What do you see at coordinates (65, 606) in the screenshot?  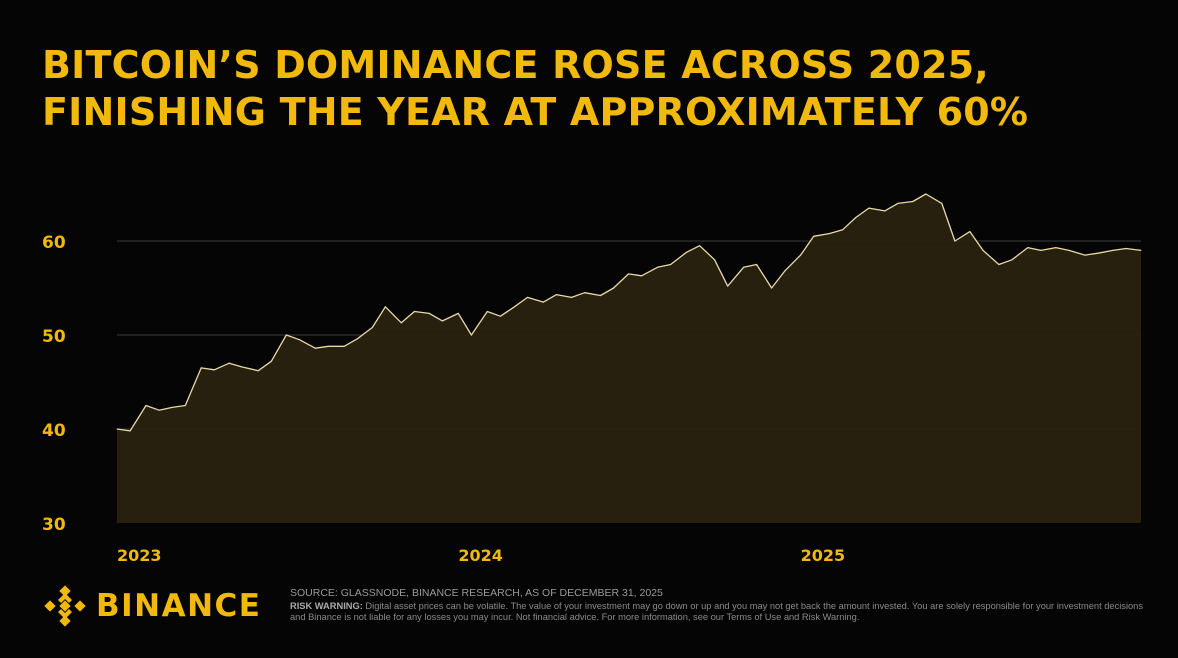 I see `binance-logo-icon` at bounding box center [65, 606].